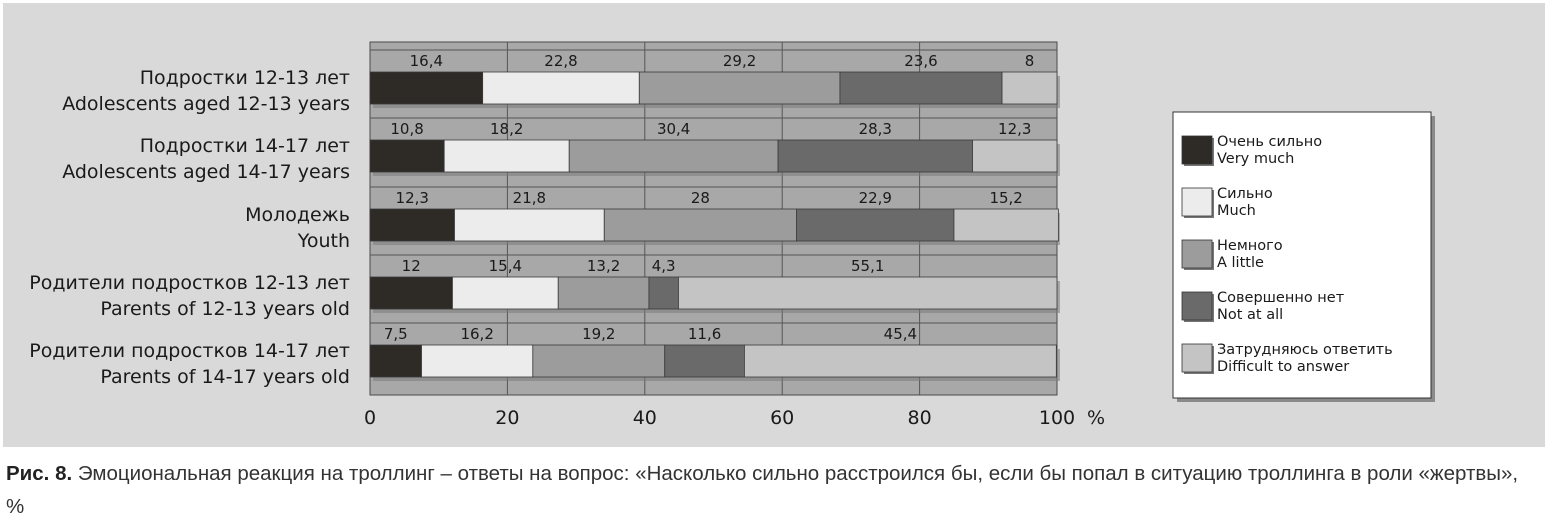 The width and height of the screenshot is (1549, 523). Describe the element at coordinates (245, 146) in the screenshot. I see `category-label: Подростки 14-17 лет` at that location.